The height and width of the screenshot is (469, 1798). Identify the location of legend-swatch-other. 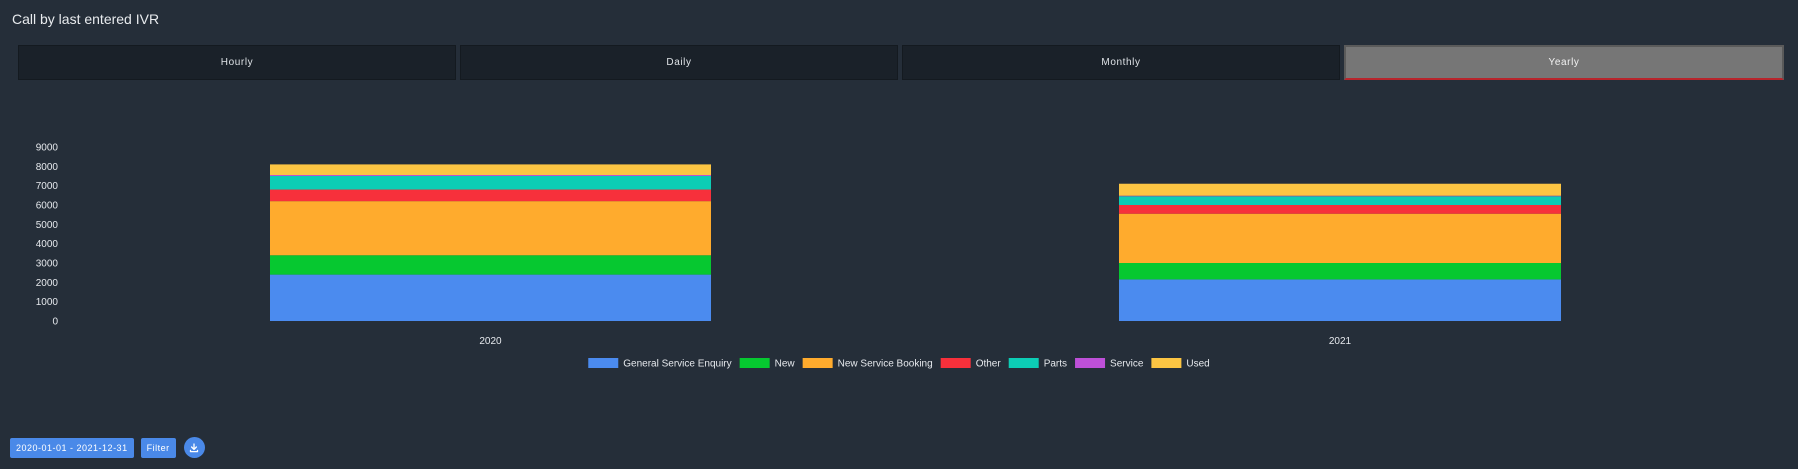
(955, 363).